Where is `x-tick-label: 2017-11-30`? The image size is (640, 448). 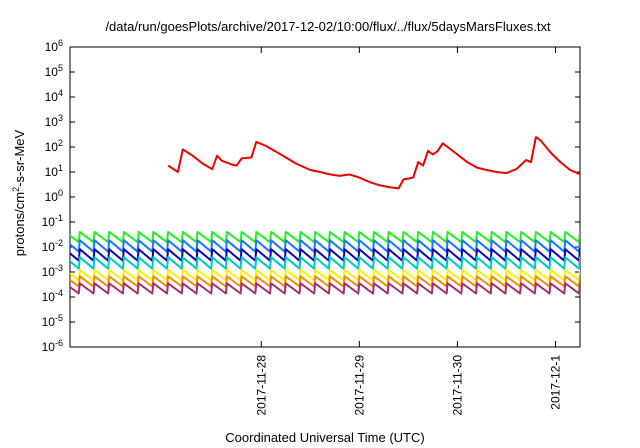
x-tick-label: 2017-11-30 is located at coordinates (457, 385).